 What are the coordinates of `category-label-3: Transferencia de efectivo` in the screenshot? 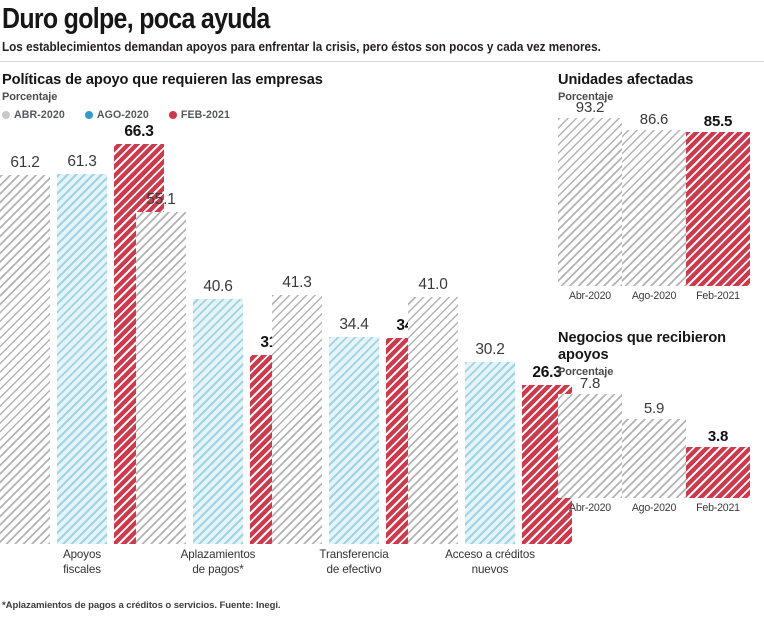 It's located at (354, 563).